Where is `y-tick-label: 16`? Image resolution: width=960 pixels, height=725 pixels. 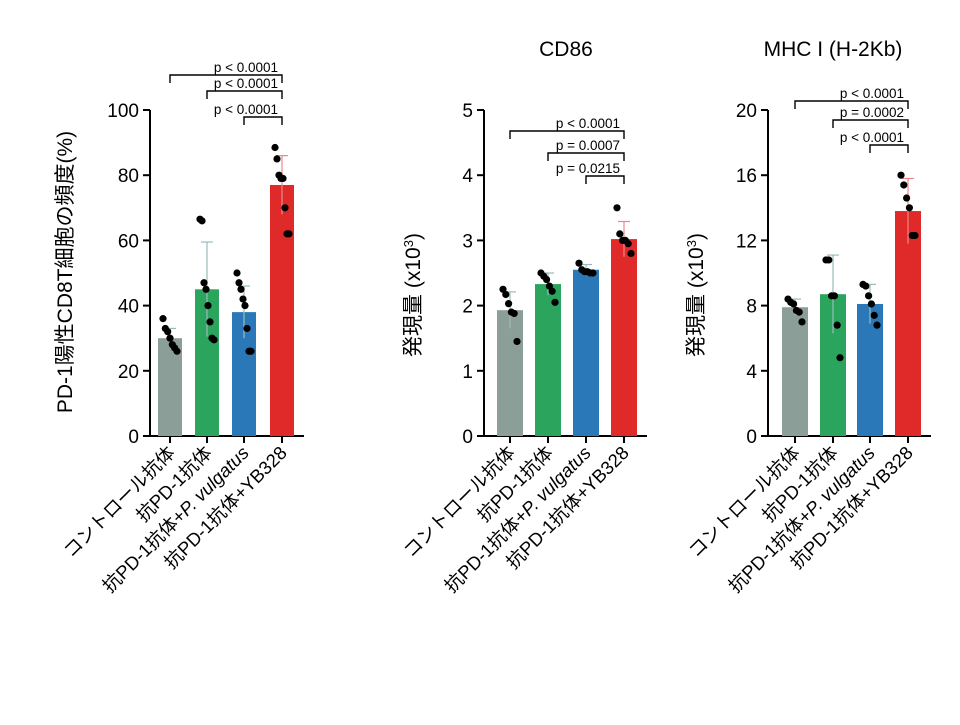 y-tick-label: 16 is located at coordinates (746, 176).